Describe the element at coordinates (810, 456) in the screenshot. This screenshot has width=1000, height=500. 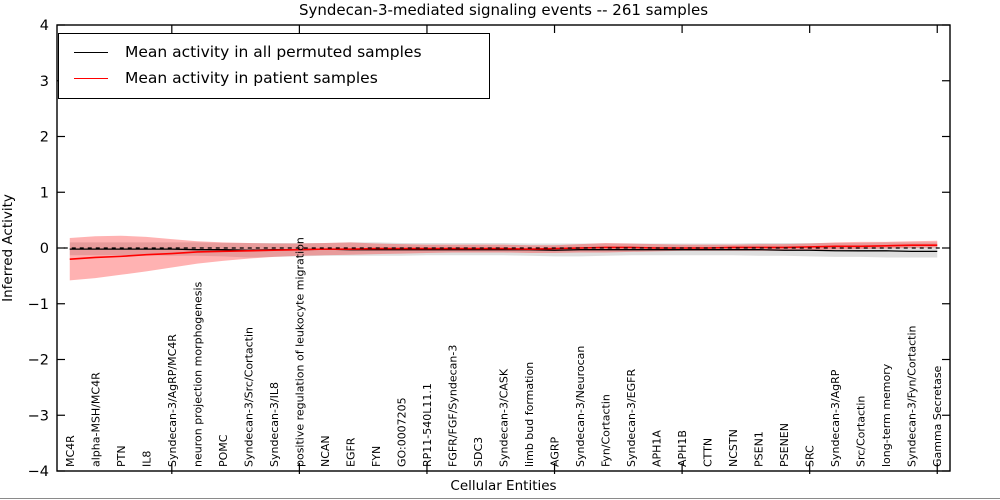
I see `x-category-label: SRC` at that location.